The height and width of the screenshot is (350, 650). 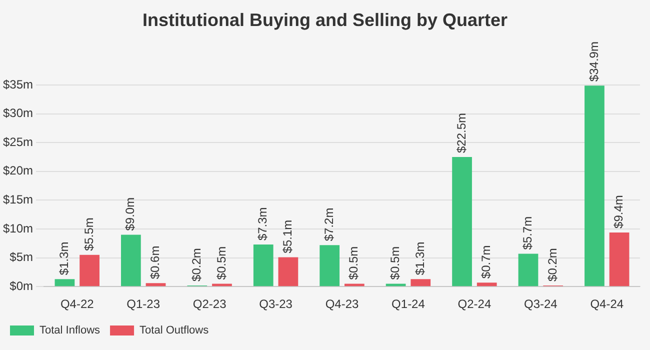 What do you see at coordinates (593, 62) in the screenshot?
I see `data-label: $34.9m` at bounding box center [593, 62].